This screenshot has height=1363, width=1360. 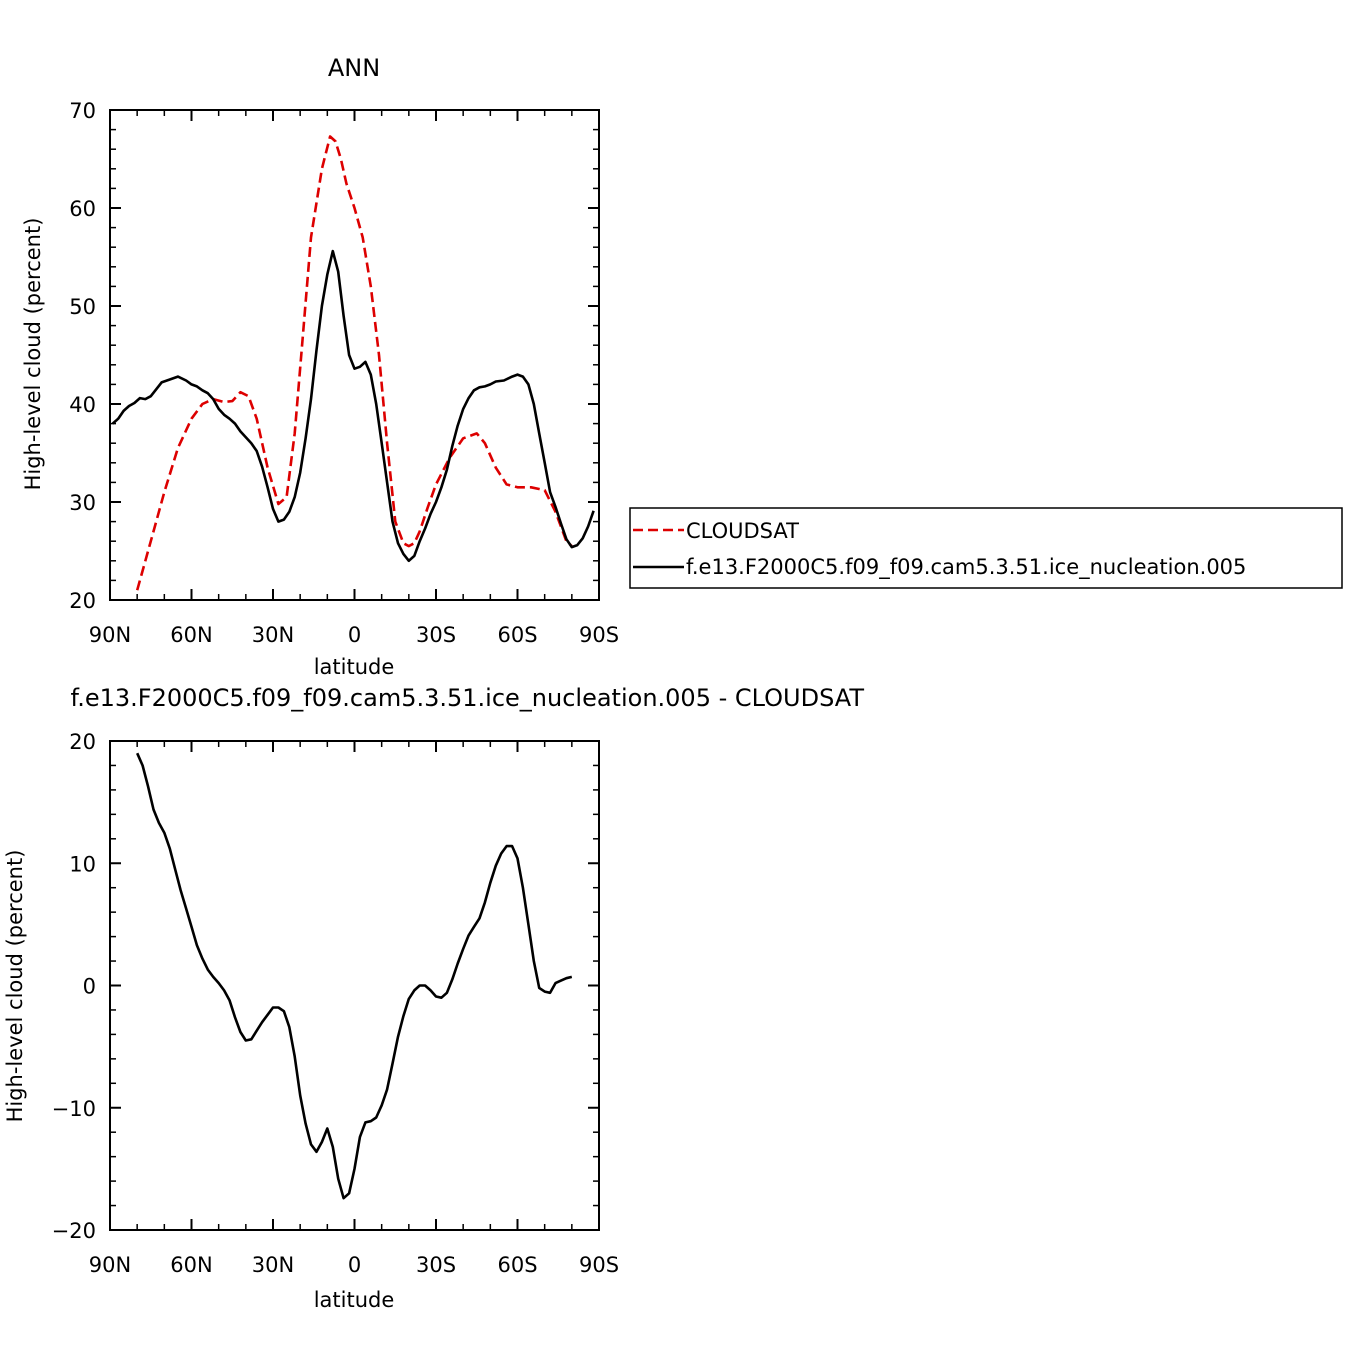 I want to click on legend-box, so click(x=986, y=548).